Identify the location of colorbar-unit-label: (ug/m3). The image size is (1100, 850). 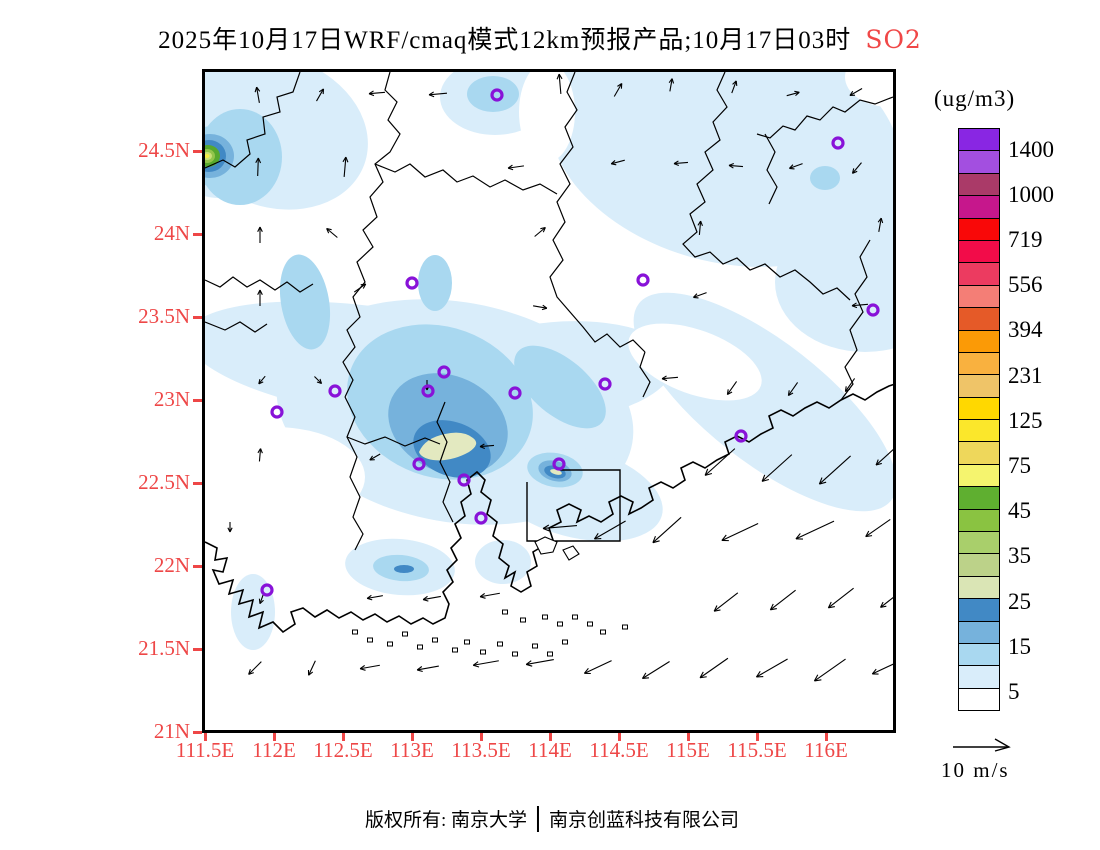
(975, 98).